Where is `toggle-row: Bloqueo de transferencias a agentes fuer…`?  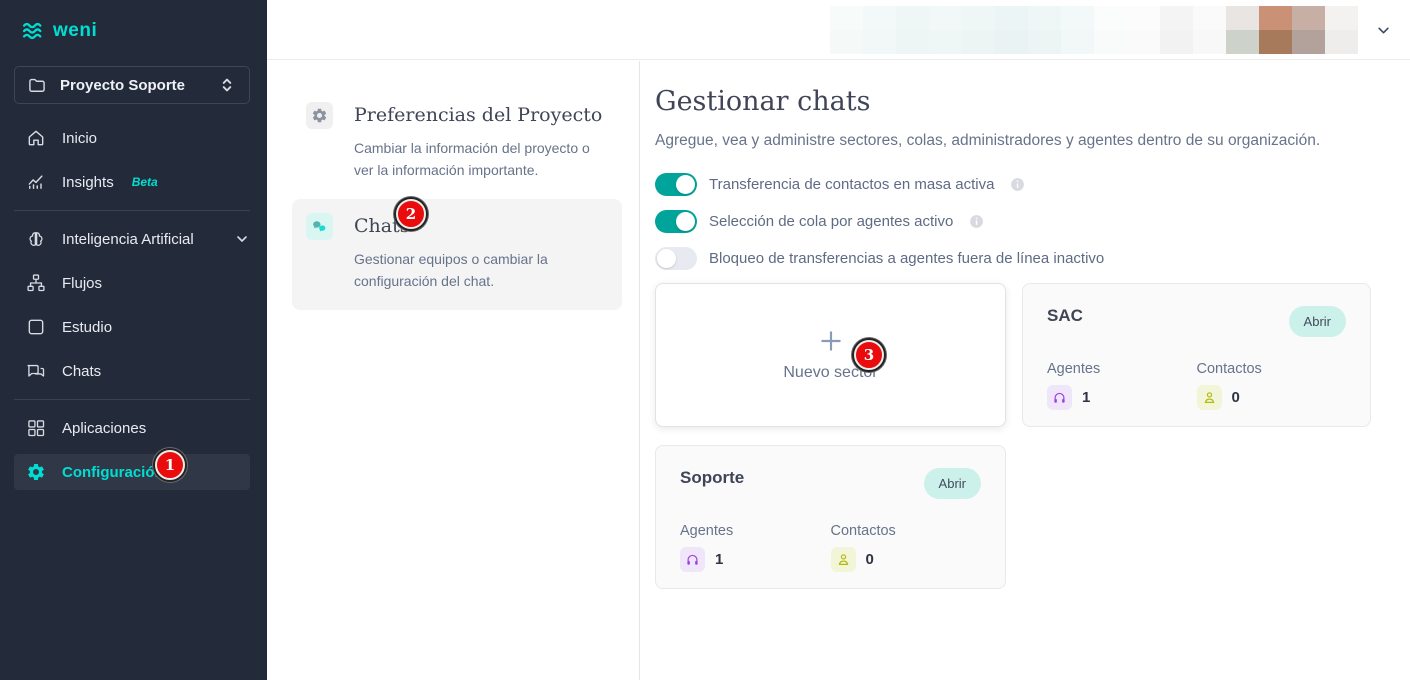
toggle-row: Bloqueo de transferencias a agentes fuer… is located at coordinates (1016, 258).